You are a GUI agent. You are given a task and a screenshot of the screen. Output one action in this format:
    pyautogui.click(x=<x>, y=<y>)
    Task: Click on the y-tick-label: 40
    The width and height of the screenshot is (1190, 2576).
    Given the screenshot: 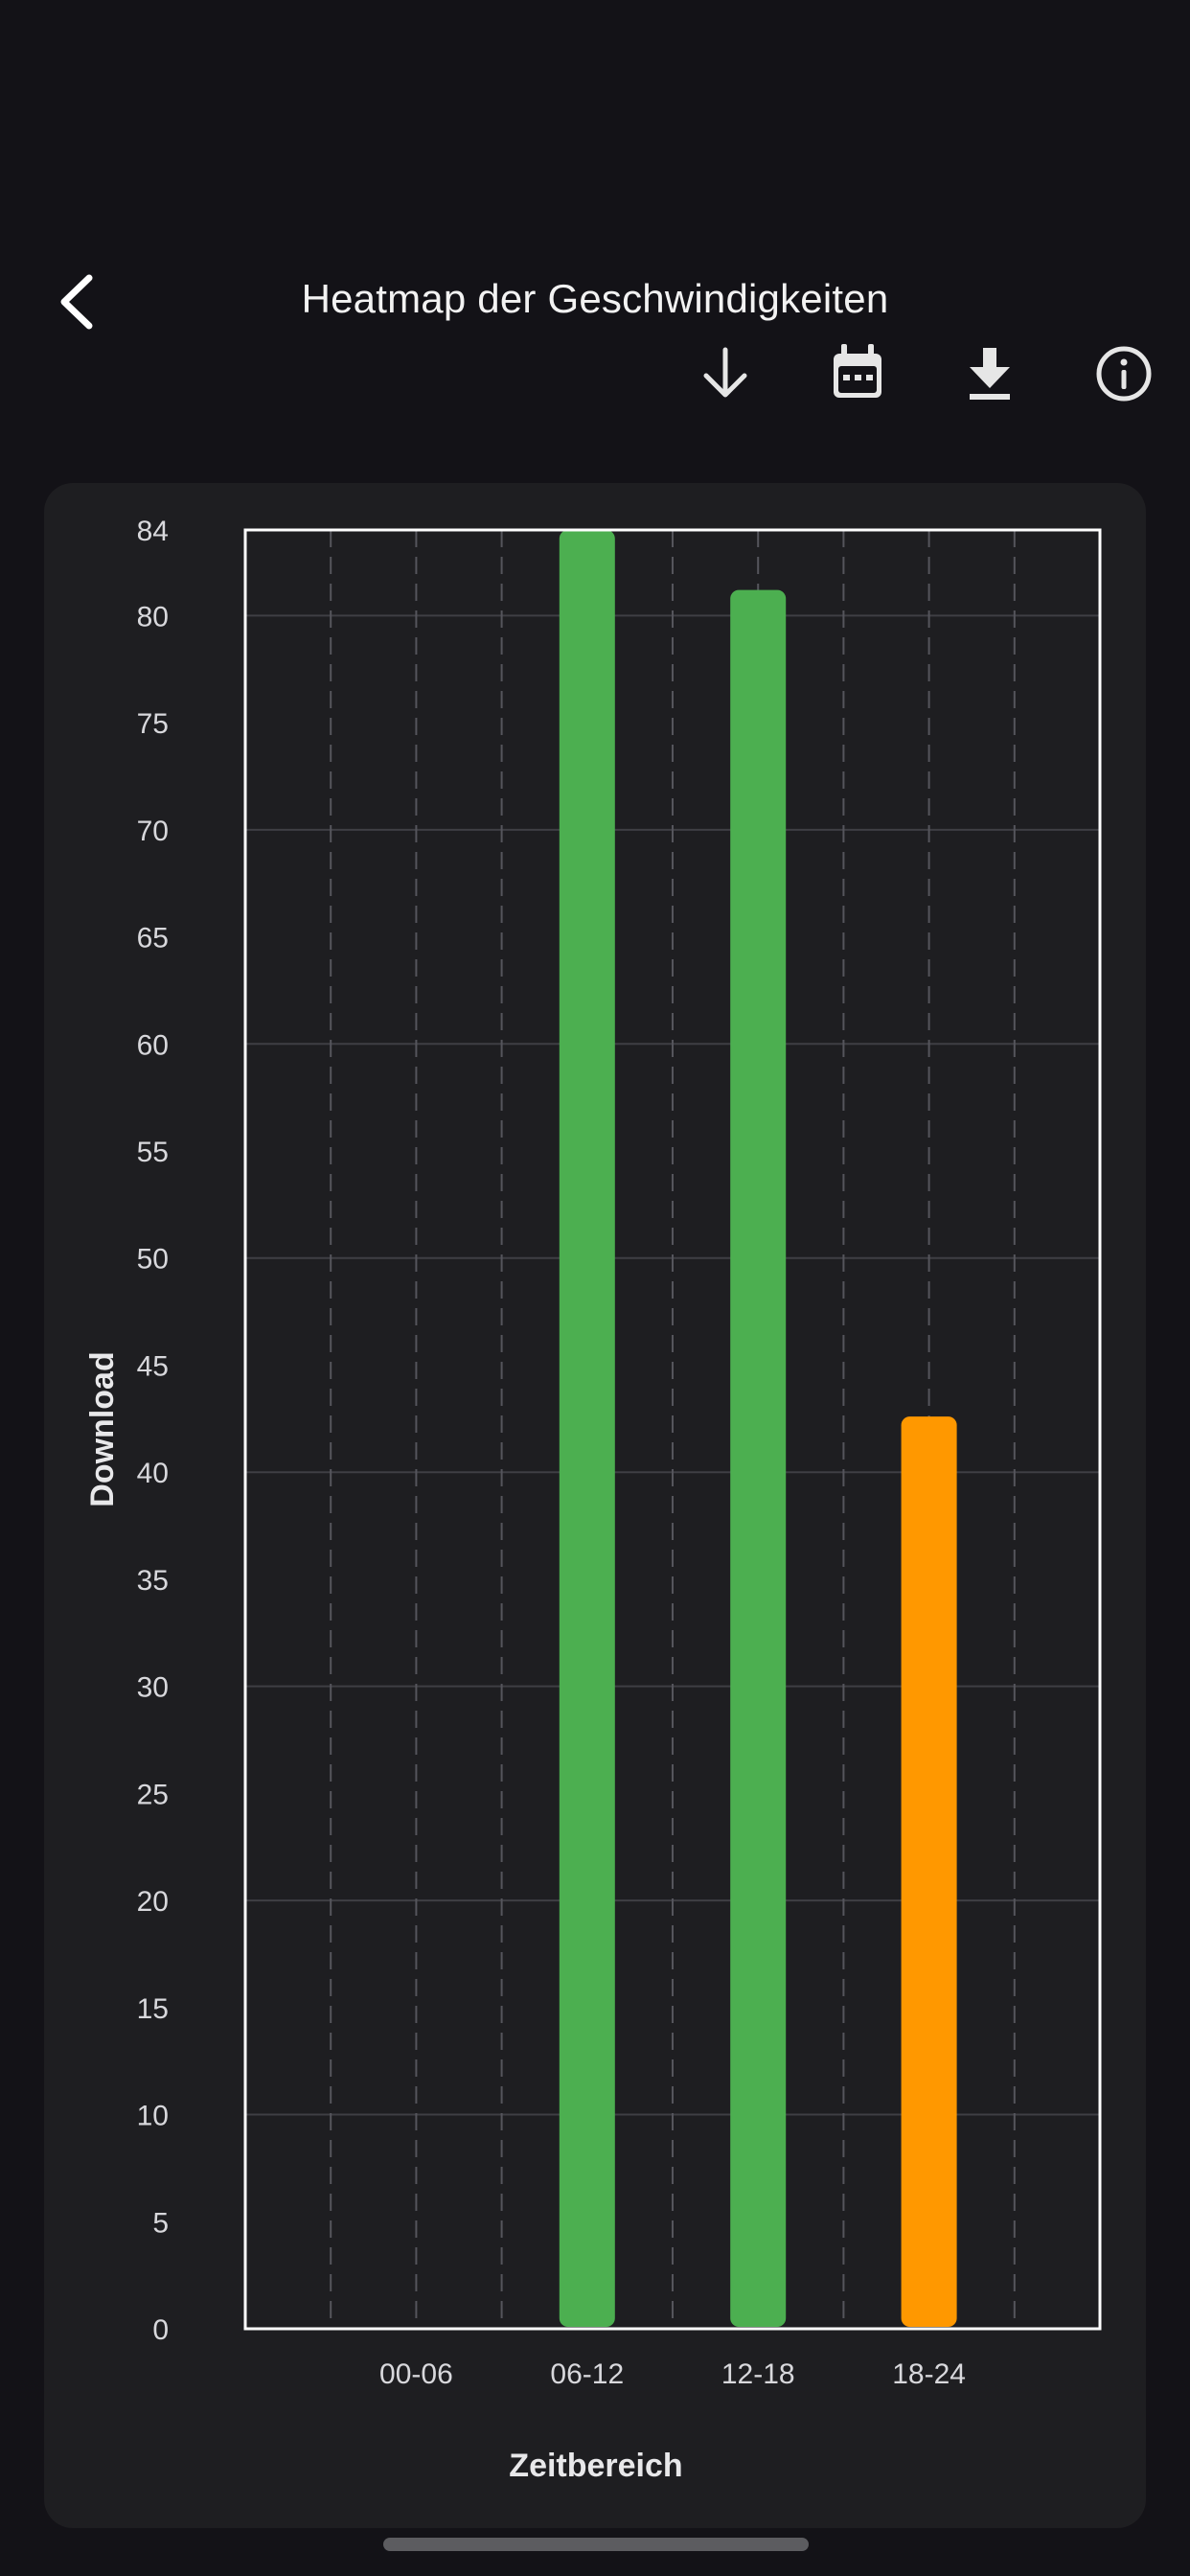 What is the action you would take?
    pyautogui.click(x=153, y=1473)
    